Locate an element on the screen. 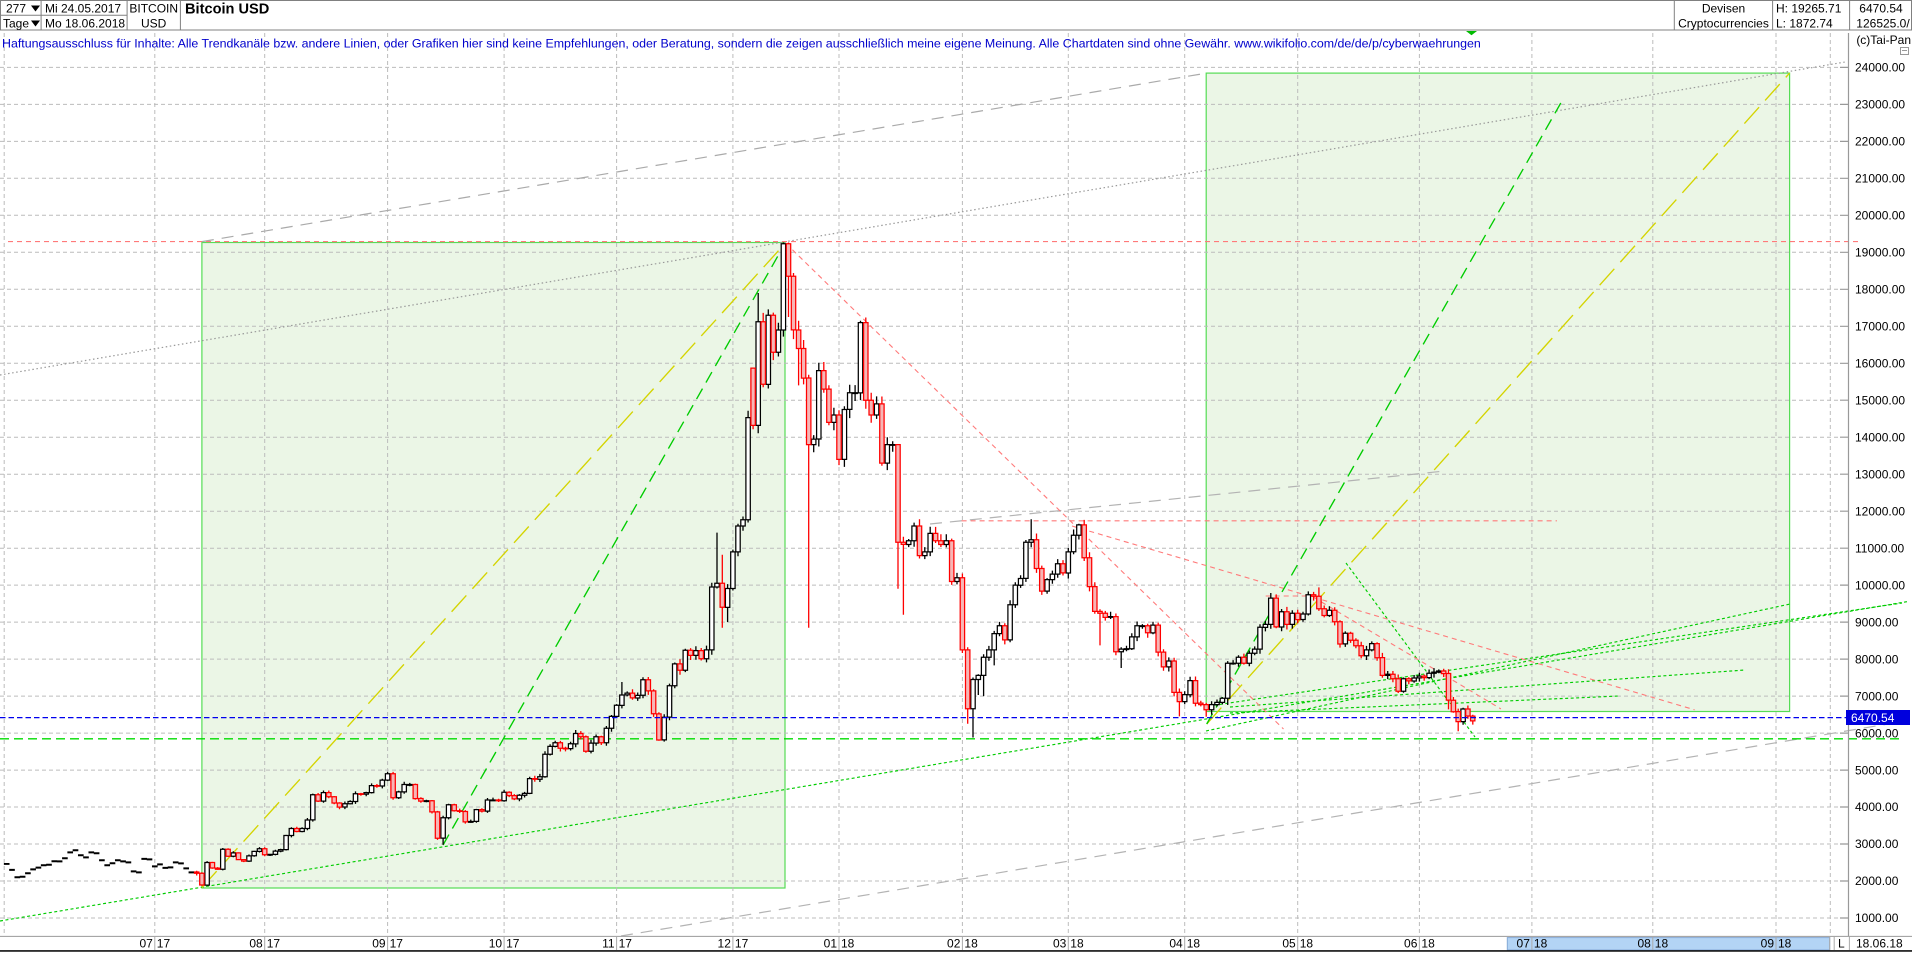  svg-text: 5000.00 is located at coordinates (1877, 770).